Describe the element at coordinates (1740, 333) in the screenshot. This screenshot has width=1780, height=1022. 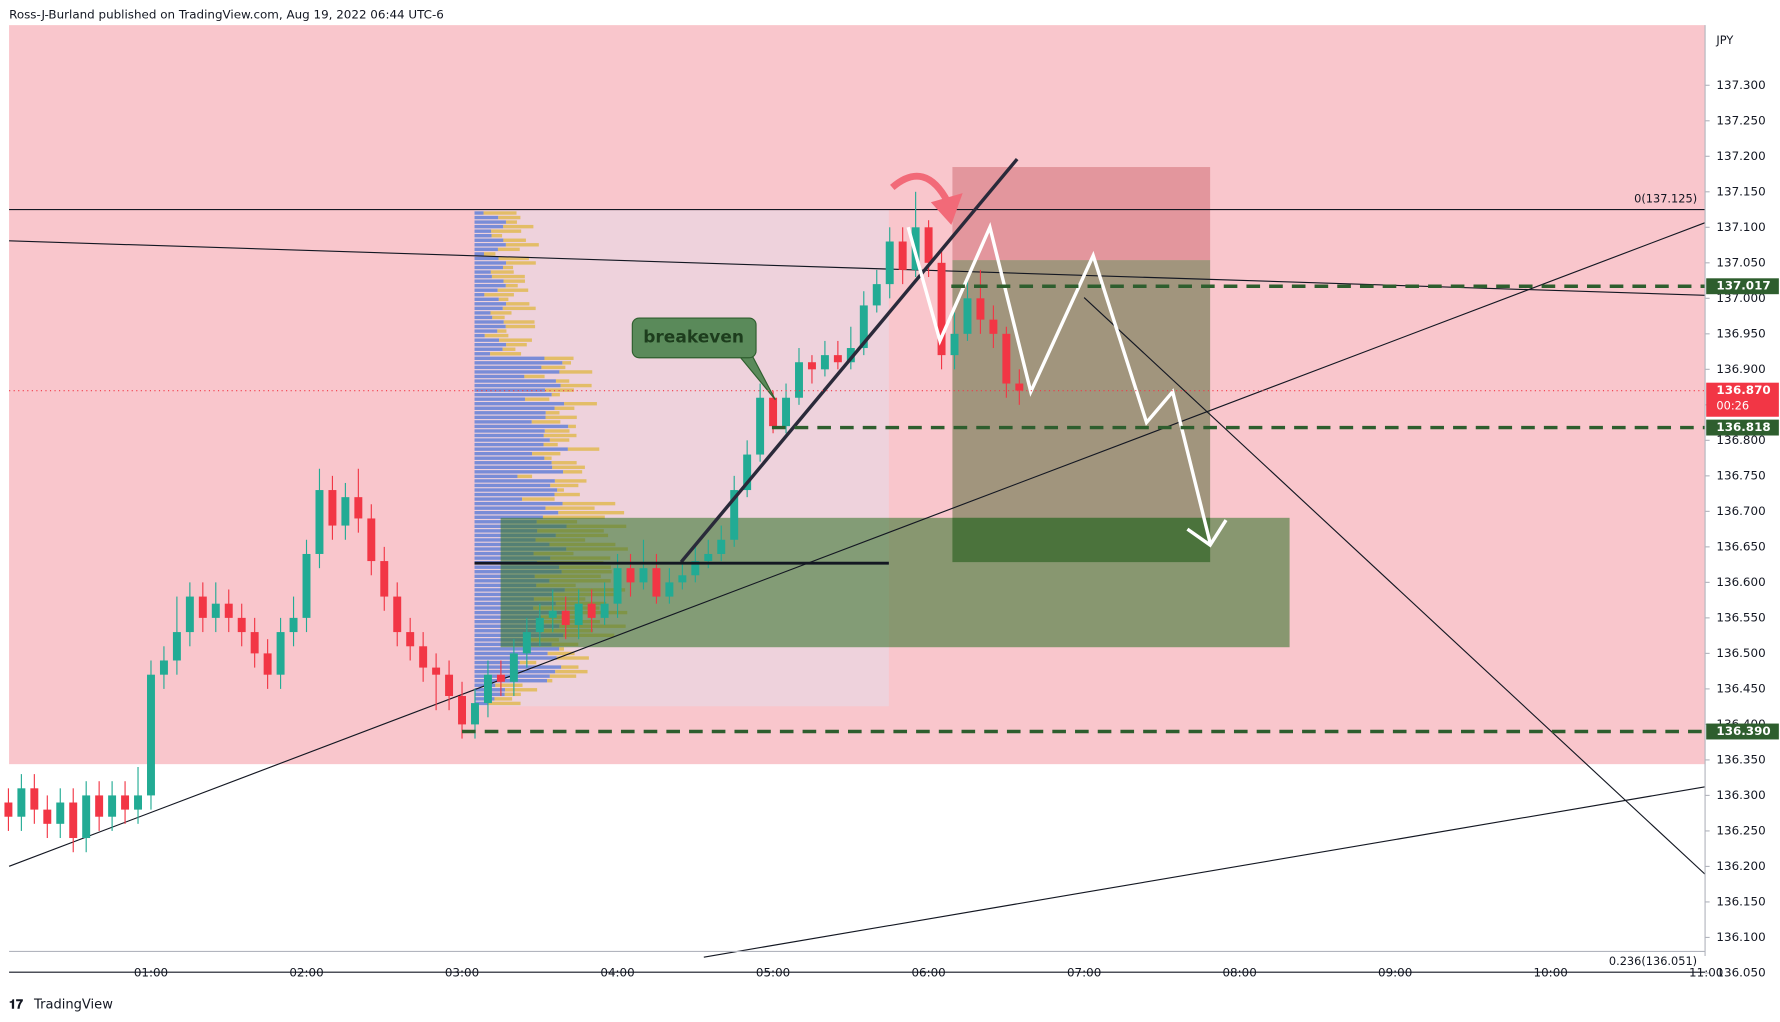
I see `y-tick-label: 136.950` at that location.